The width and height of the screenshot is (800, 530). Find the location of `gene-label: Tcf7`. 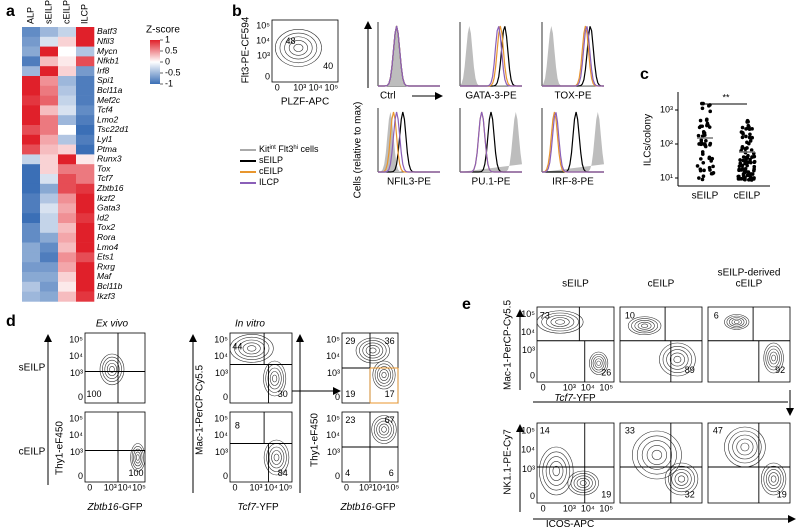

gene-label: Tcf7 is located at coordinates (105, 178).